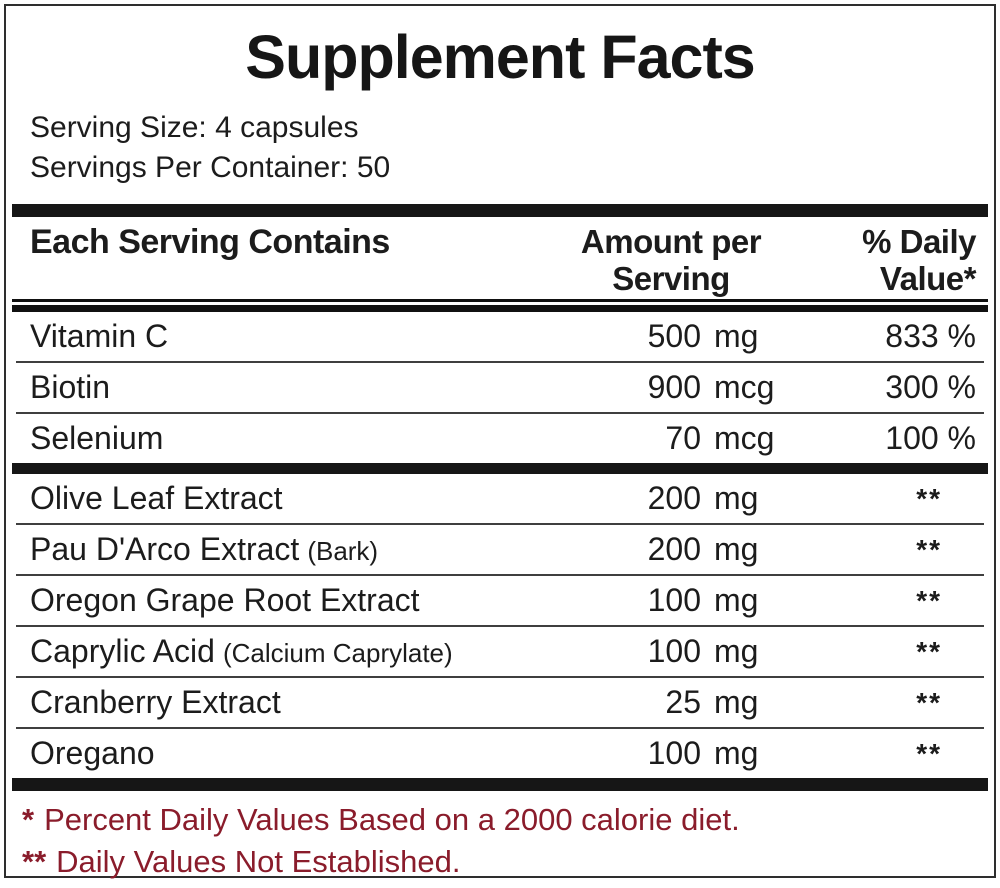  I want to click on header-double-rule, so click(500, 305).